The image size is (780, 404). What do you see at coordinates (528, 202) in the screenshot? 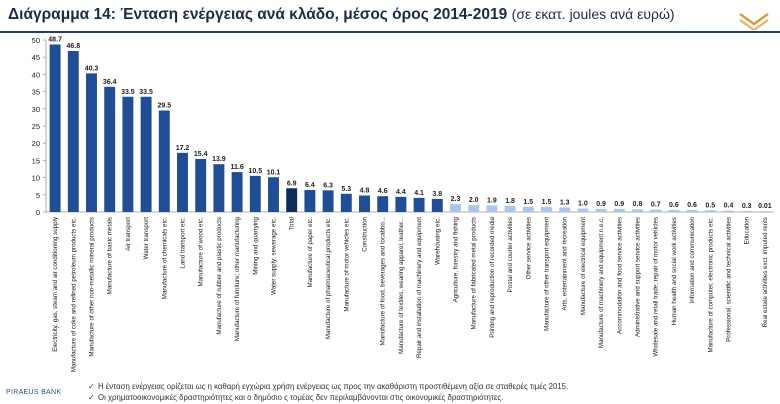
I see `data-label: 1.5` at bounding box center [528, 202].